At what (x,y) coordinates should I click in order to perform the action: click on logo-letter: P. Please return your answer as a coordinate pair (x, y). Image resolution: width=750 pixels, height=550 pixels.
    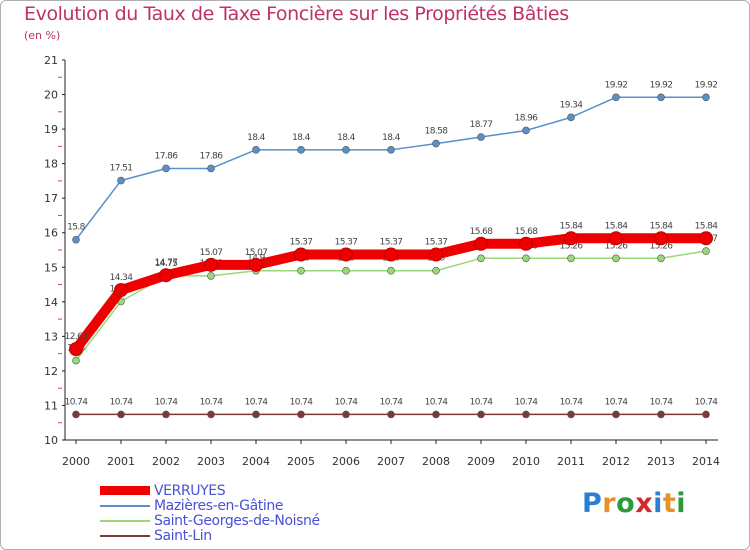
    Looking at the image, I should click on (592, 503).